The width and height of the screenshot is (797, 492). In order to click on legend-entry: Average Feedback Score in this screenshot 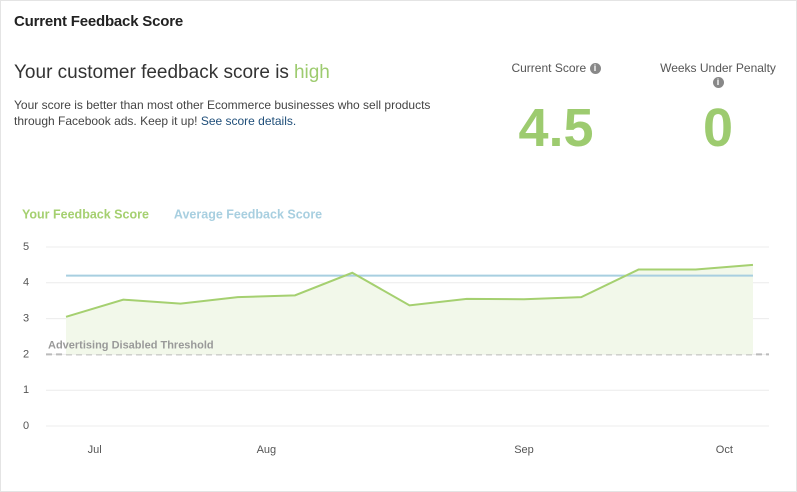, I will do `click(248, 214)`.